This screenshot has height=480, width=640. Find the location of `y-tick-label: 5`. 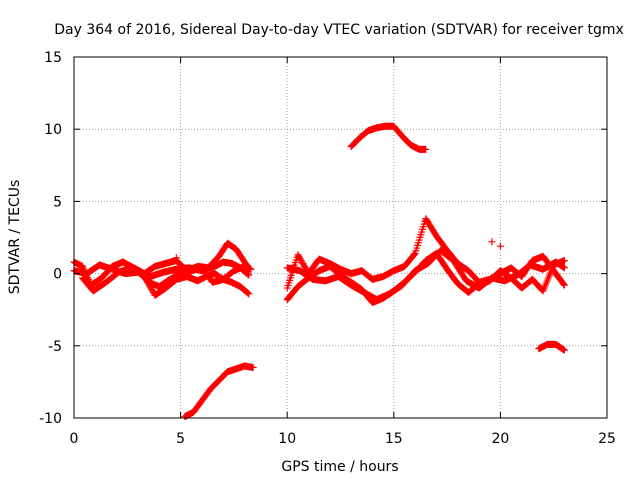

y-tick-label: 5 is located at coordinates (57, 202).